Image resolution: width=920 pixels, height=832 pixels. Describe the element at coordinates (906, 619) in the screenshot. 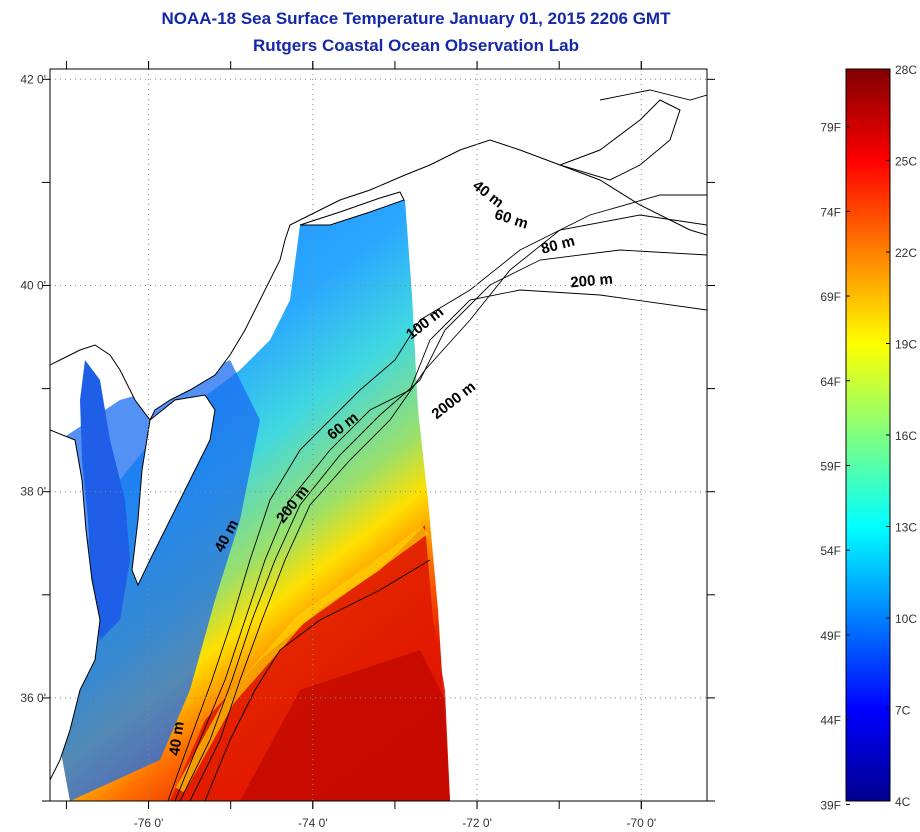

I see `colorbar-celsius-label: 10C` at that location.